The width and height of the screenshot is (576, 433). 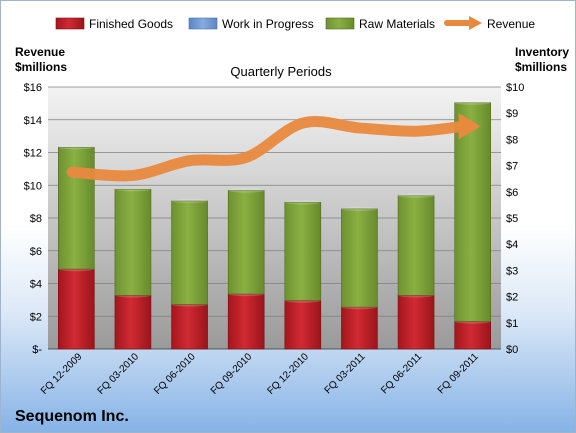 What do you see at coordinates (268, 24) in the screenshot?
I see `legend-label-work-in-progress: Work in Progress` at bounding box center [268, 24].